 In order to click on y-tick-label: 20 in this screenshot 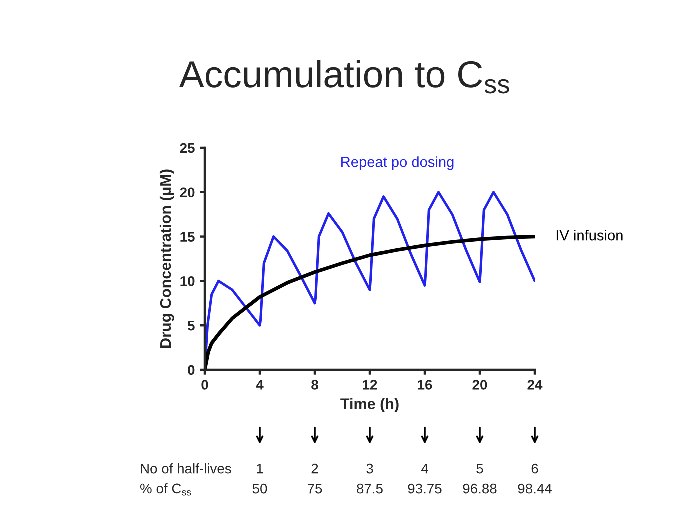, I will do `click(187, 193)`.